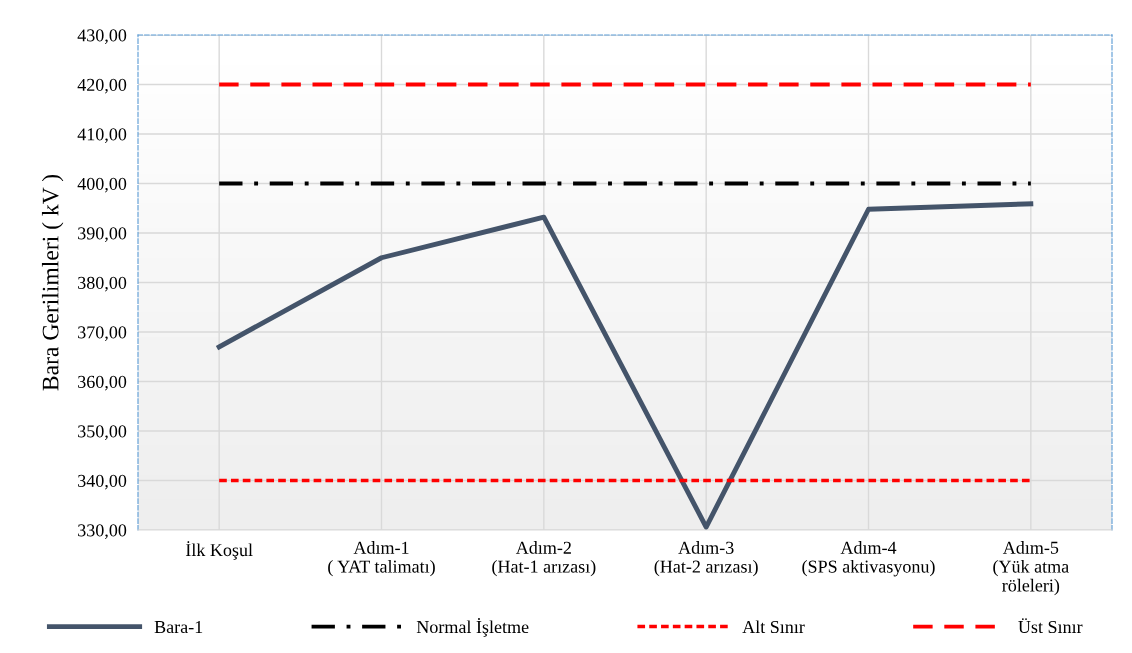 This screenshot has height=653, width=1132. What do you see at coordinates (472, 627) in the screenshot?
I see `legend-label: Normal İşletme` at bounding box center [472, 627].